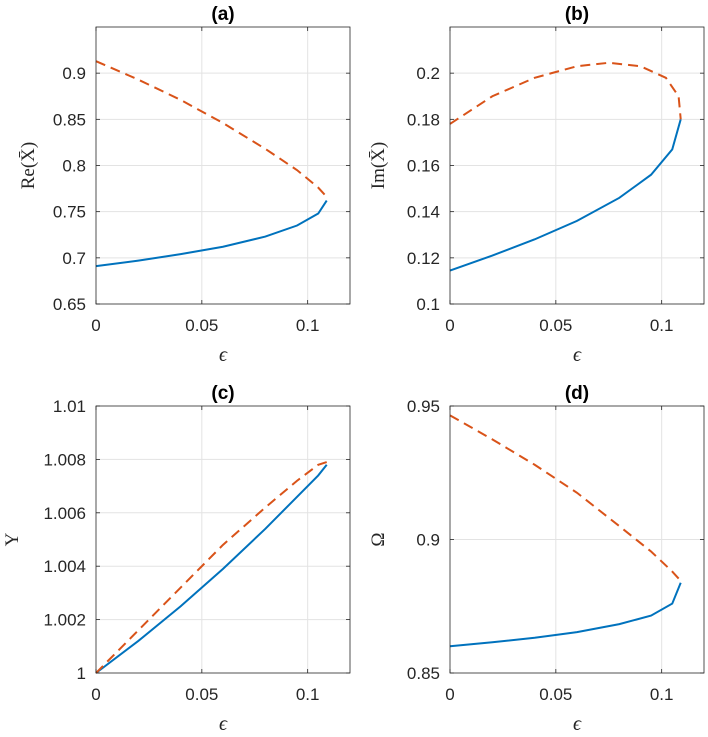  What do you see at coordinates (577, 14) in the screenshot?
I see `panel-title: (b)` at bounding box center [577, 14].